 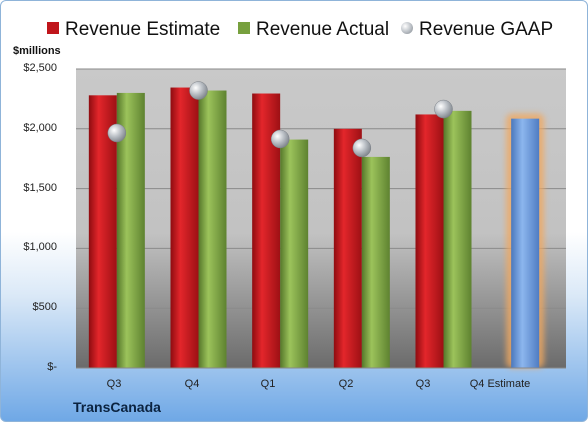 What do you see at coordinates (244, 28) in the screenshot?
I see `legend-swatch-actual` at bounding box center [244, 28].